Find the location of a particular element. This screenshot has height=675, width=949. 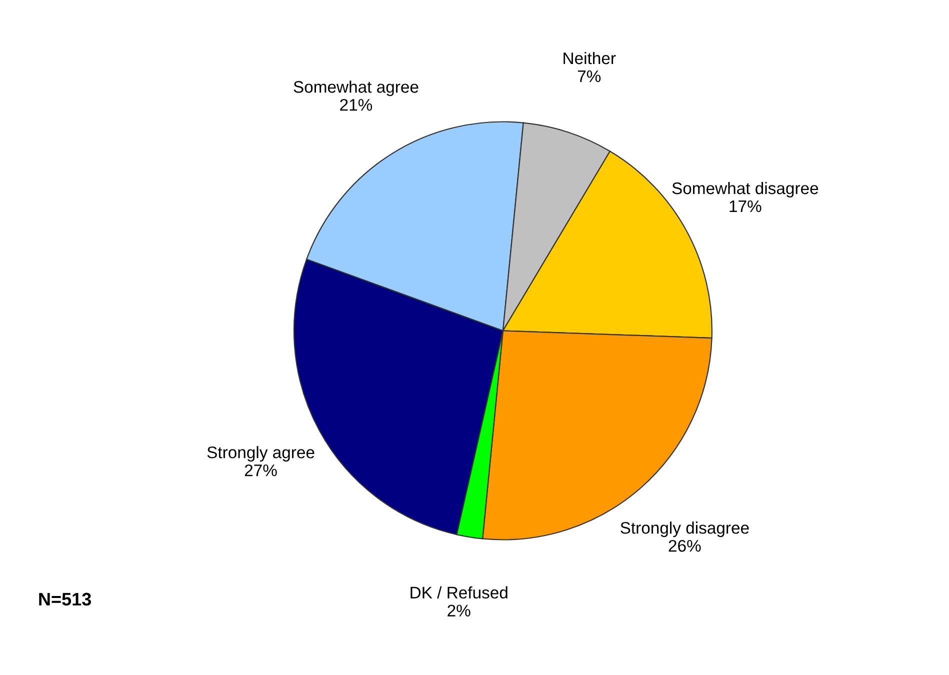

data-label: 17% is located at coordinates (746, 206).